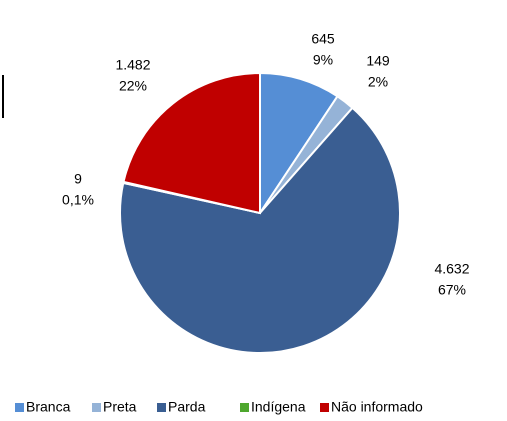 This screenshot has width=507, height=421. I want to click on value-label: 9, so click(78, 179).